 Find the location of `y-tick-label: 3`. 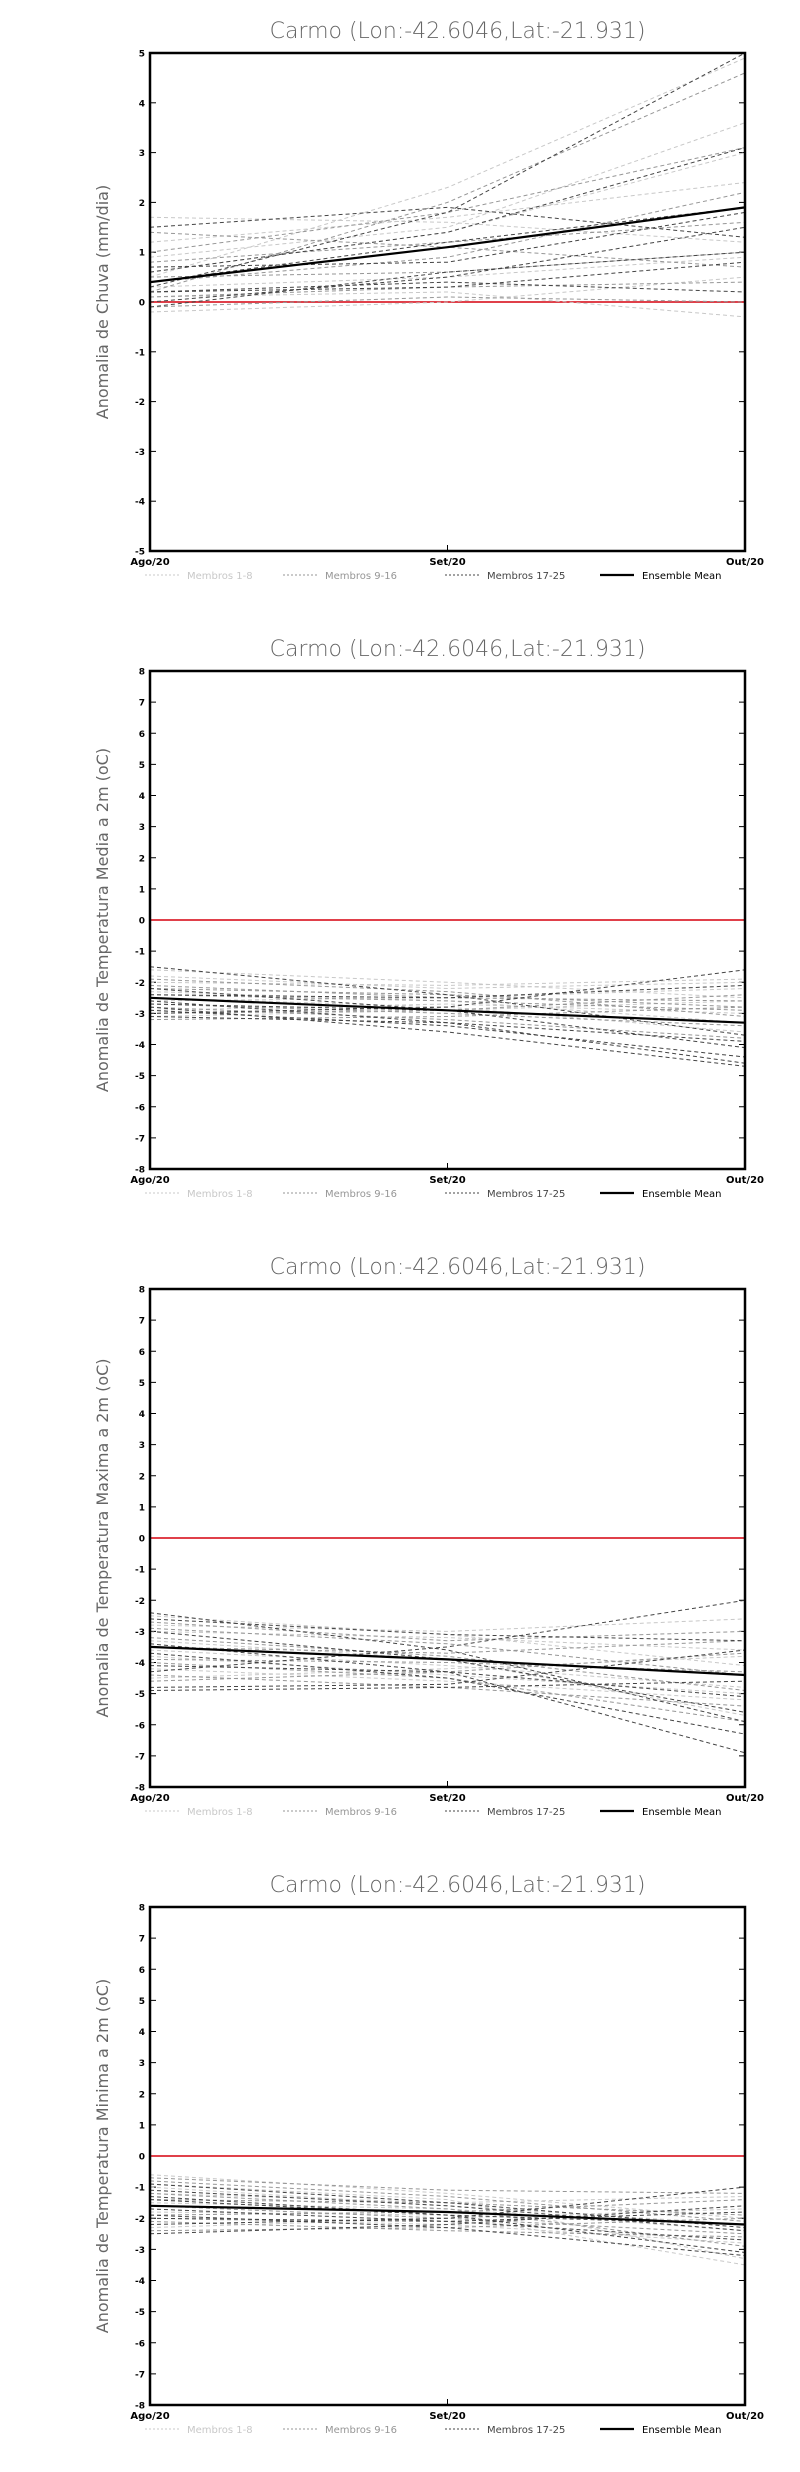

y-tick-label: 3 is located at coordinates (142, 828).